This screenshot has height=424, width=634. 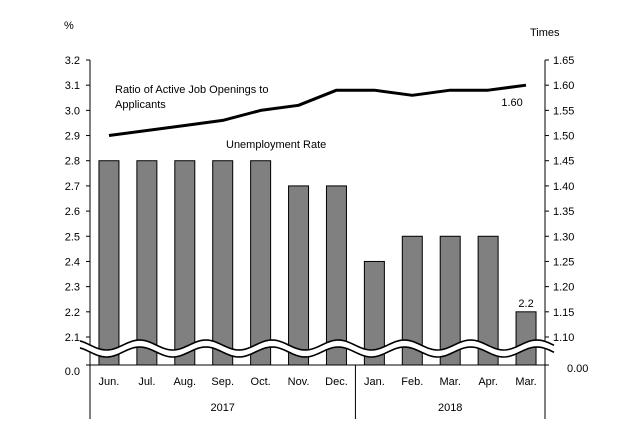 I want to click on left-tick-label: 3.1, so click(x=72, y=86).